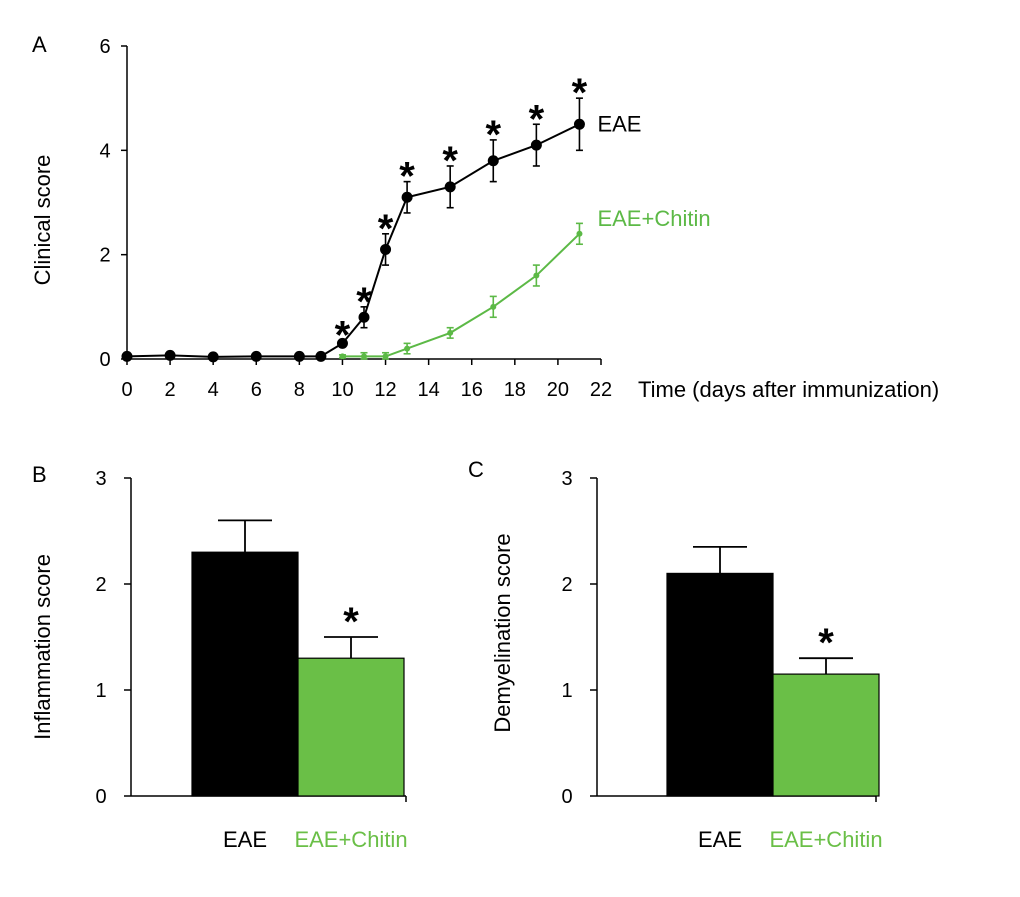  Describe the element at coordinates (619, 123) in the screenshot. I see `series-label-eae: EAE` at that location.